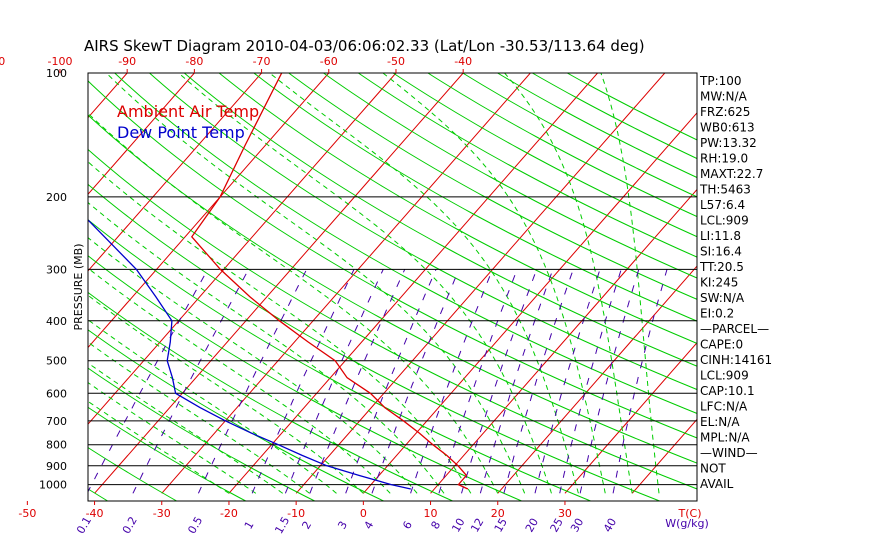 Image resolution: width=870 pixels, height=560 pixels. What do you see at coordinates (56, 73) in the screenshot?
I see `pressure-tick-label: 100` at bounding box center [56, 73].